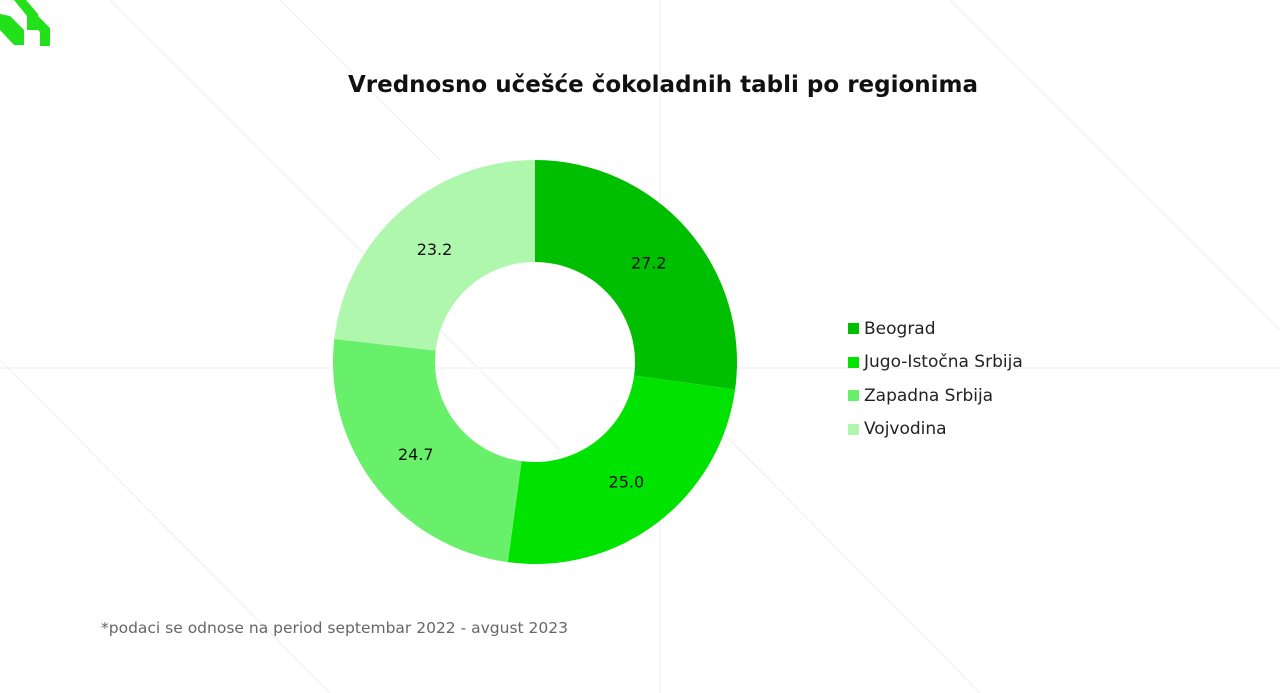  Describe the element at coordinates (929, 395) in the screenshot. I see `legend-label: Zapadna Srbija` at that location.